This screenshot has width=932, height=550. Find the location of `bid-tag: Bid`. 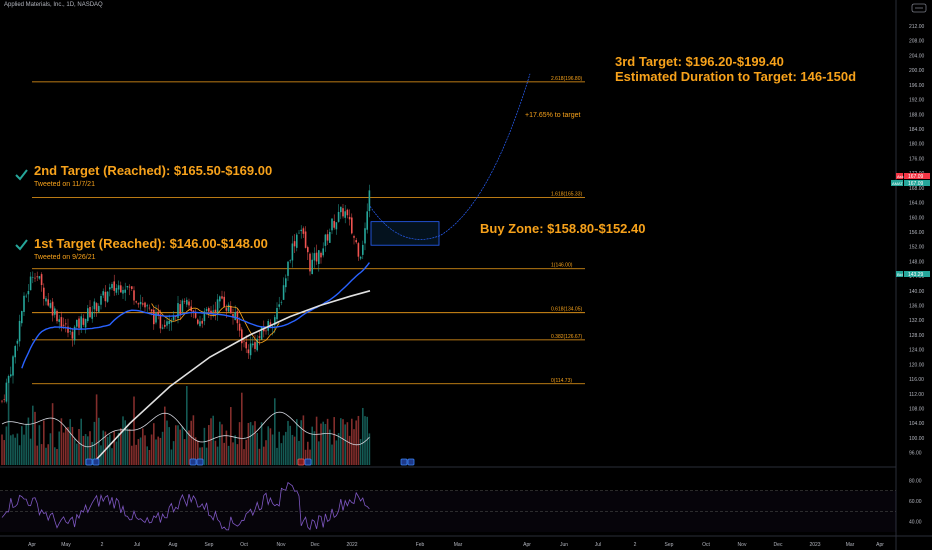

bid-tag: Bid is located at coordinates (900, 274).